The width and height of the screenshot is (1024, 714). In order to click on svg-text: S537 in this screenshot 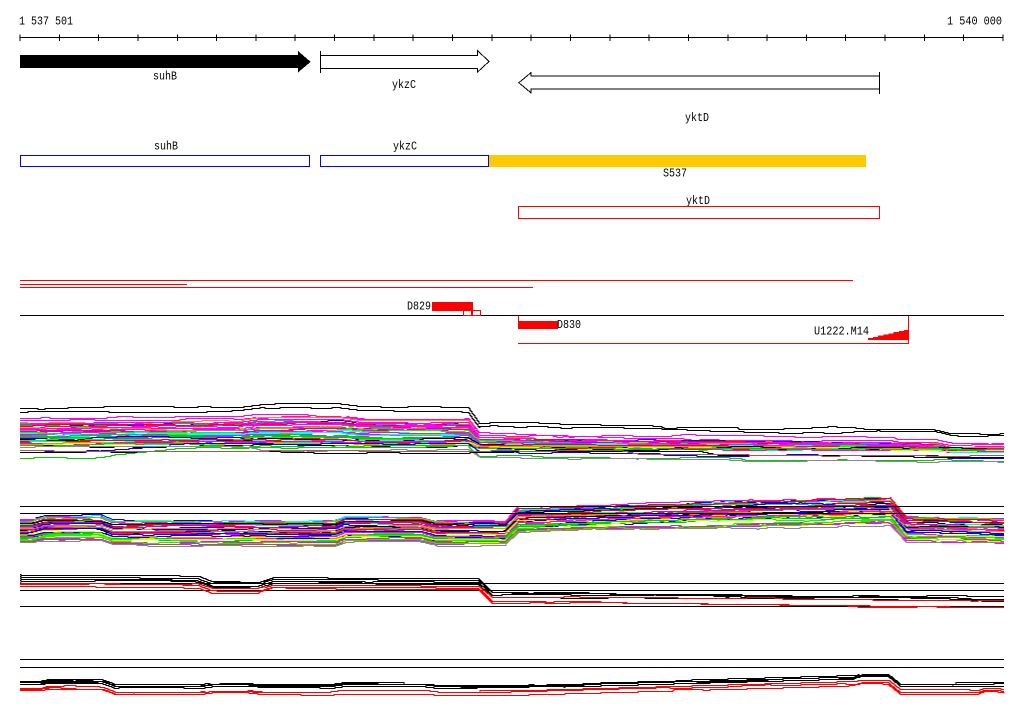, I will do `click(675, 174)`.